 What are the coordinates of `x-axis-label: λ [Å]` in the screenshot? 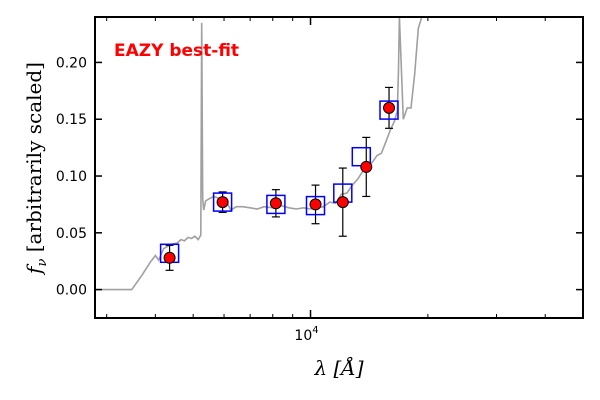 It's located at (338, 367).